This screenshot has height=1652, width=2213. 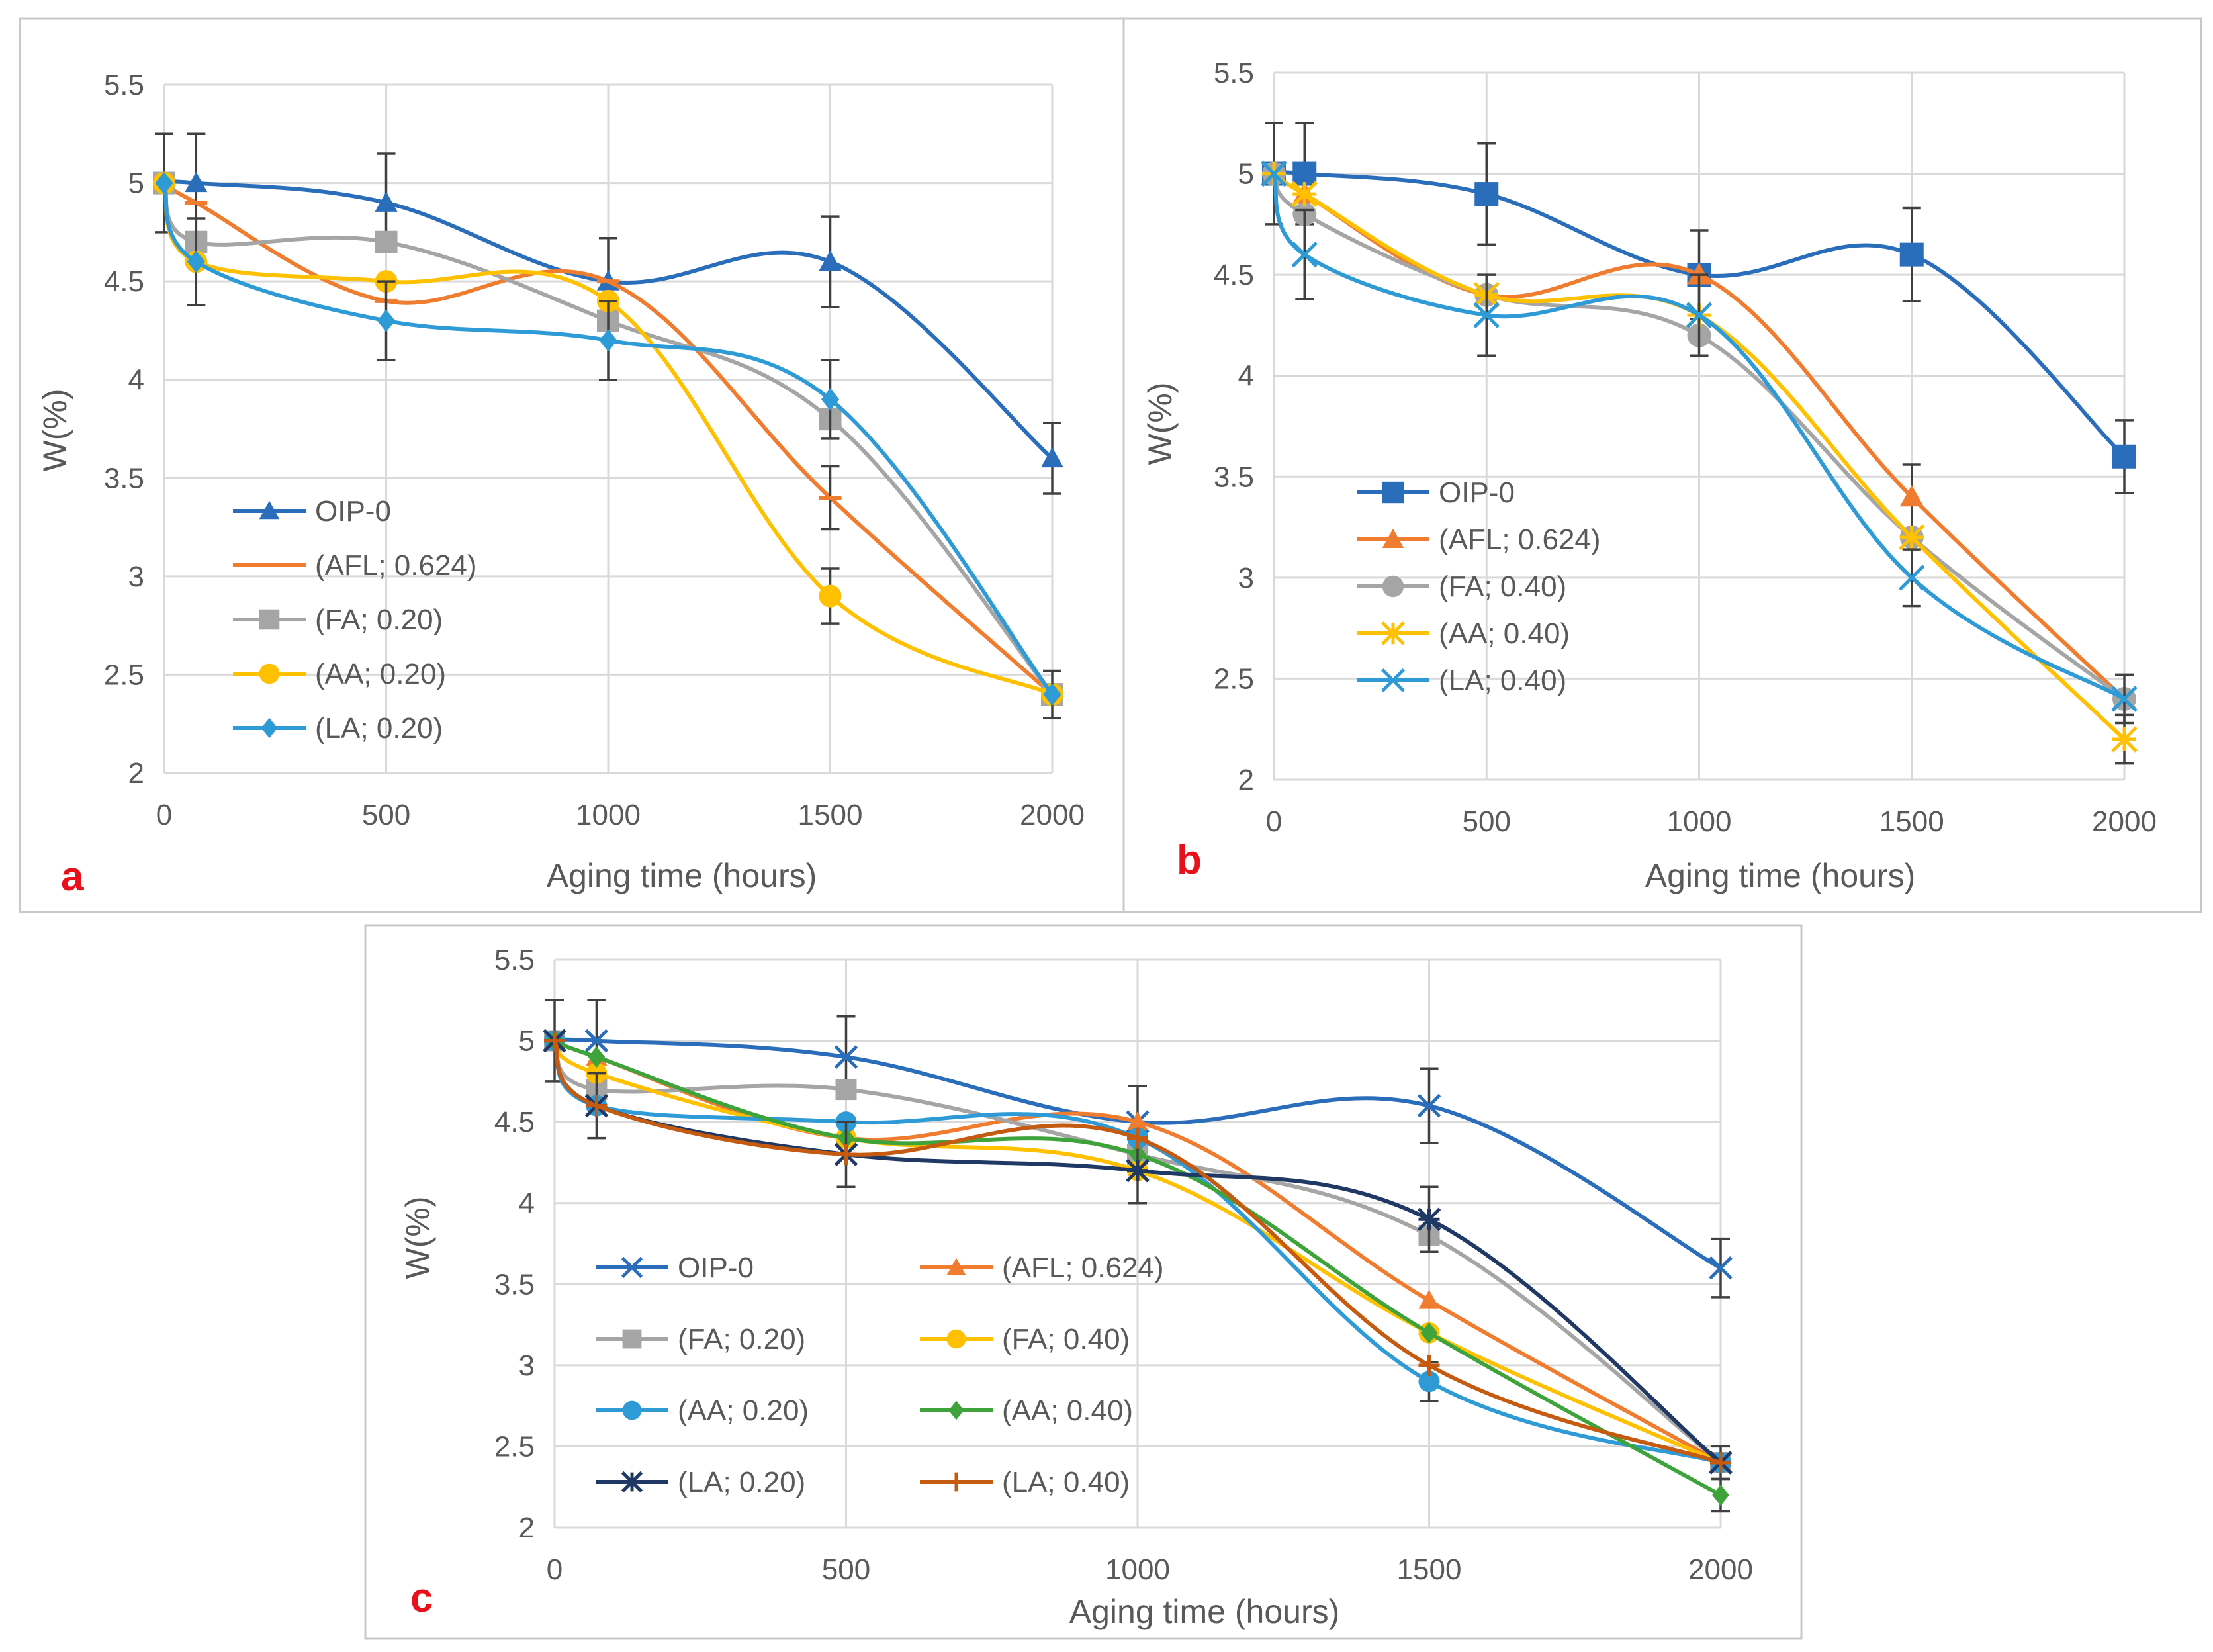 What do you see at coordinates (741, 1339) in the screenshot?
I see `legend-label: (FA; 0.20)` at bounding box center [741, 1339].